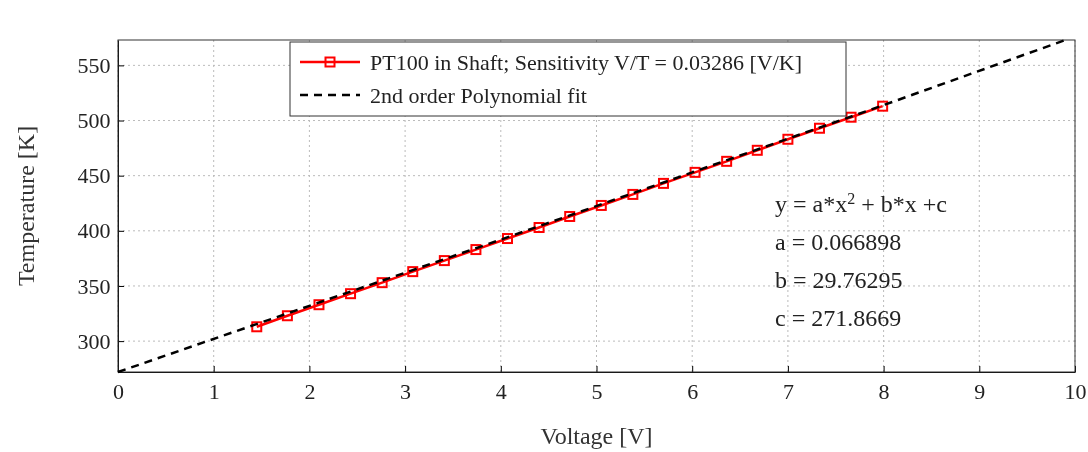 The height and width of the screenshot is (452, 1088). Describe the element at coordinates (310, 392) in the screenshot. I see `x-tick-label: 2` at that location.